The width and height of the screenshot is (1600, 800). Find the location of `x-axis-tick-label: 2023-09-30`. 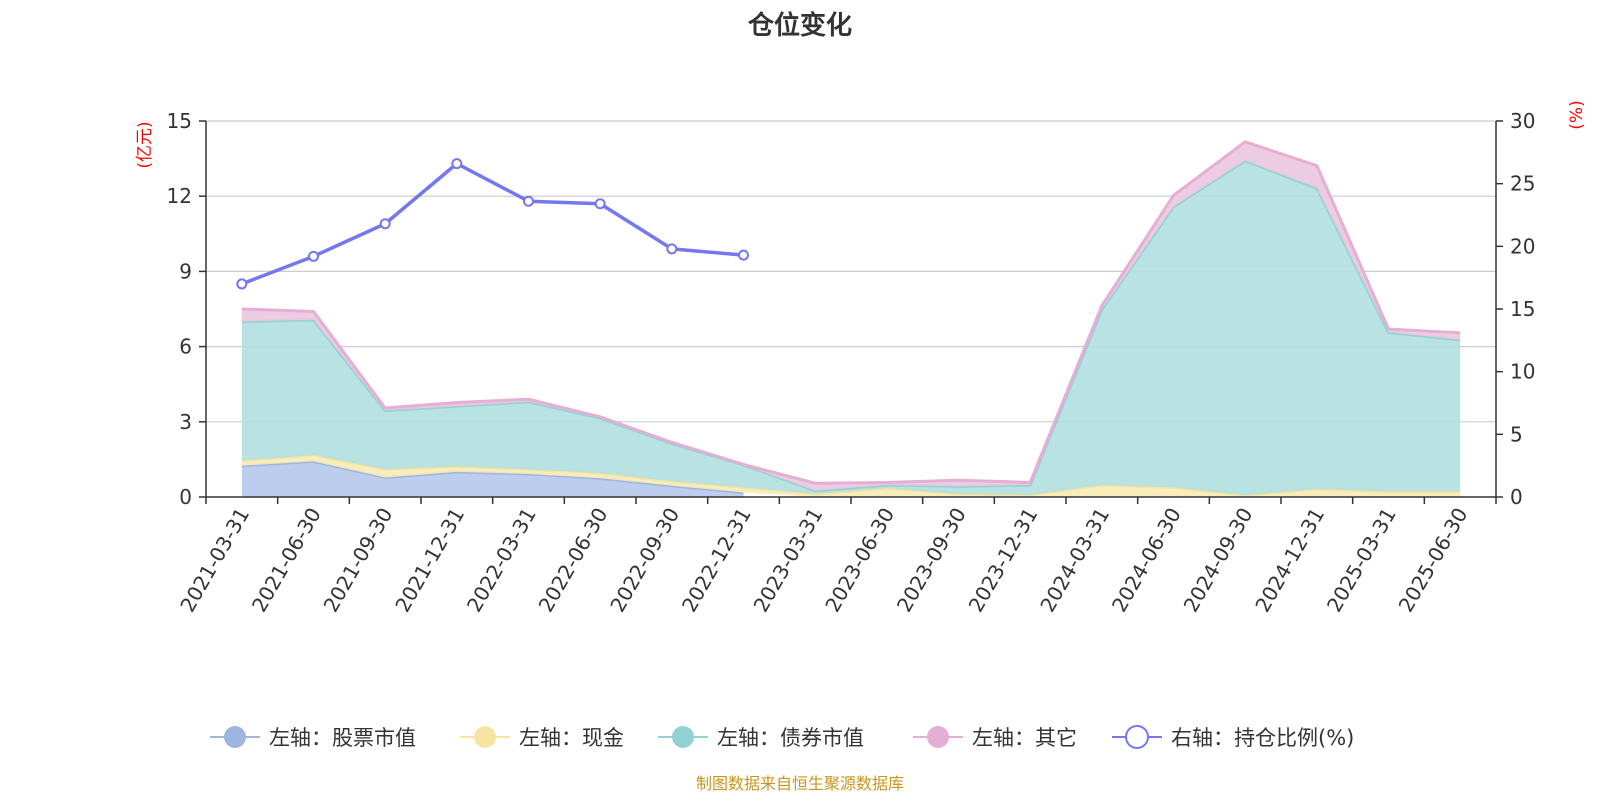

x-axis-tick-label: 2023-09-30 is located at coordinates (931, 560).